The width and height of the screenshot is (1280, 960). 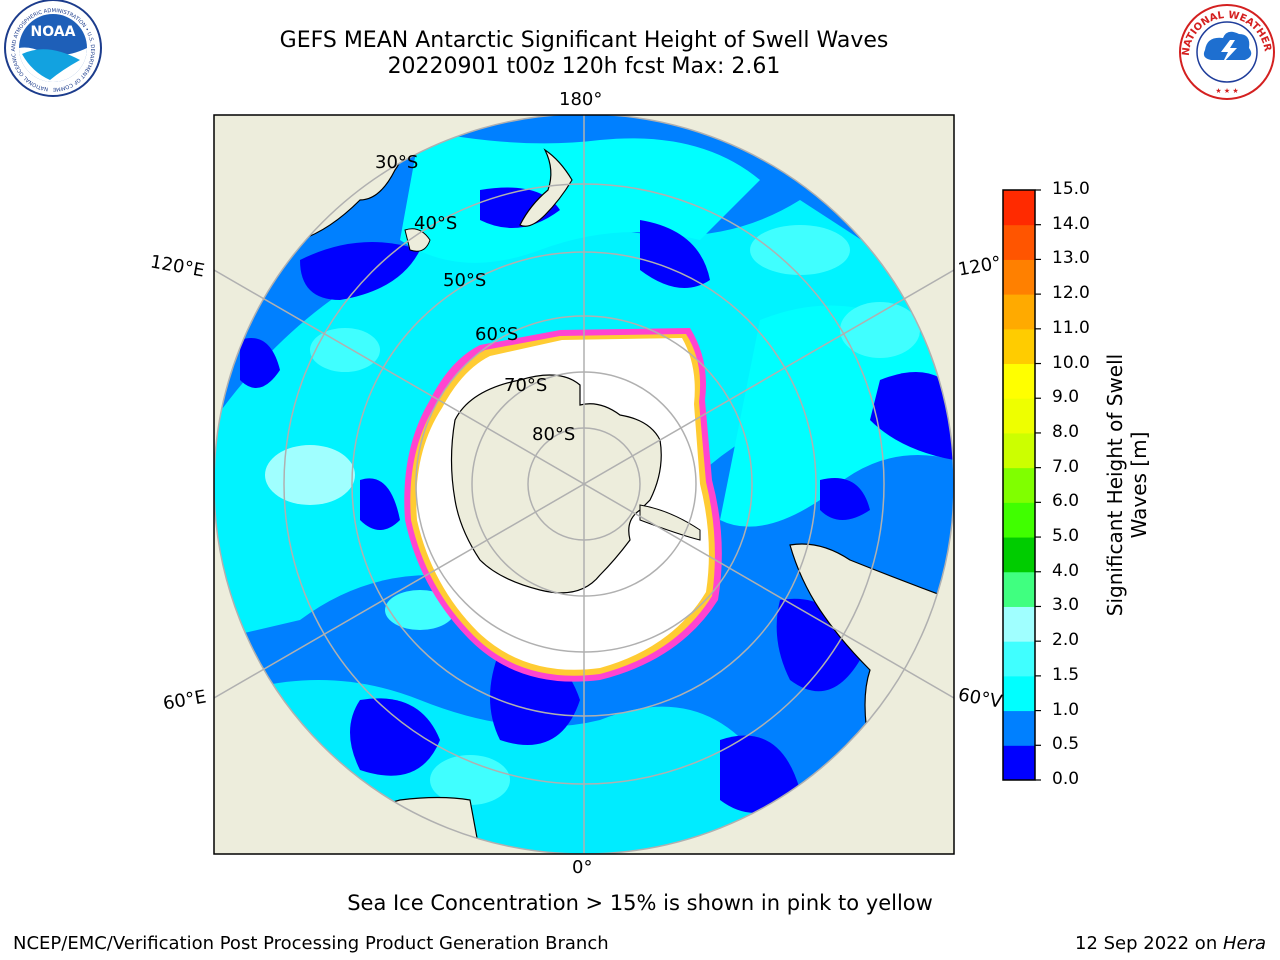 What do you see at coordinates (1115, 485) in the screenshot?
I see `colorbar-label-line1: Significant Height of Swell` at bounding box center [1115, 485].